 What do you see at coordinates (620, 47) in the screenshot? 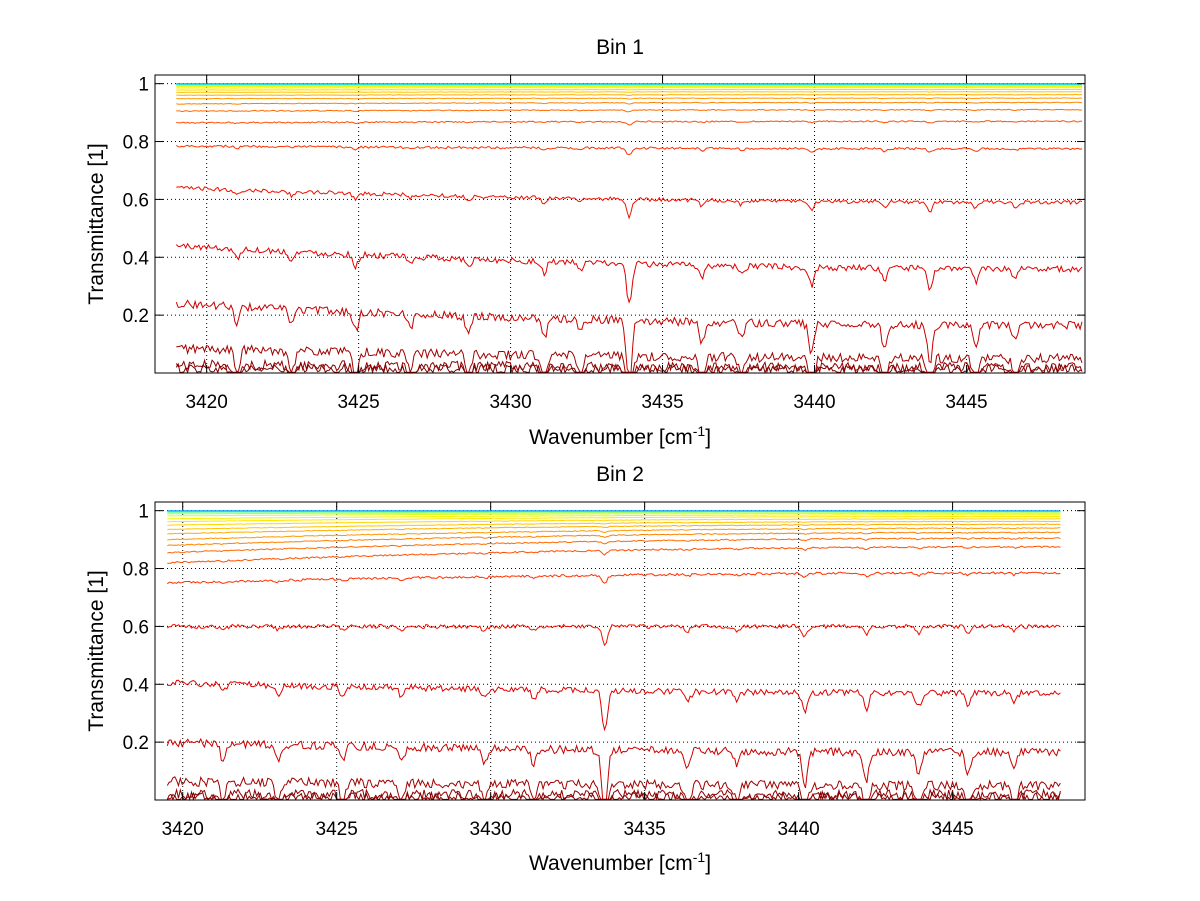
I see `chart-title: Bin 1` at bounding box center [620, 47].